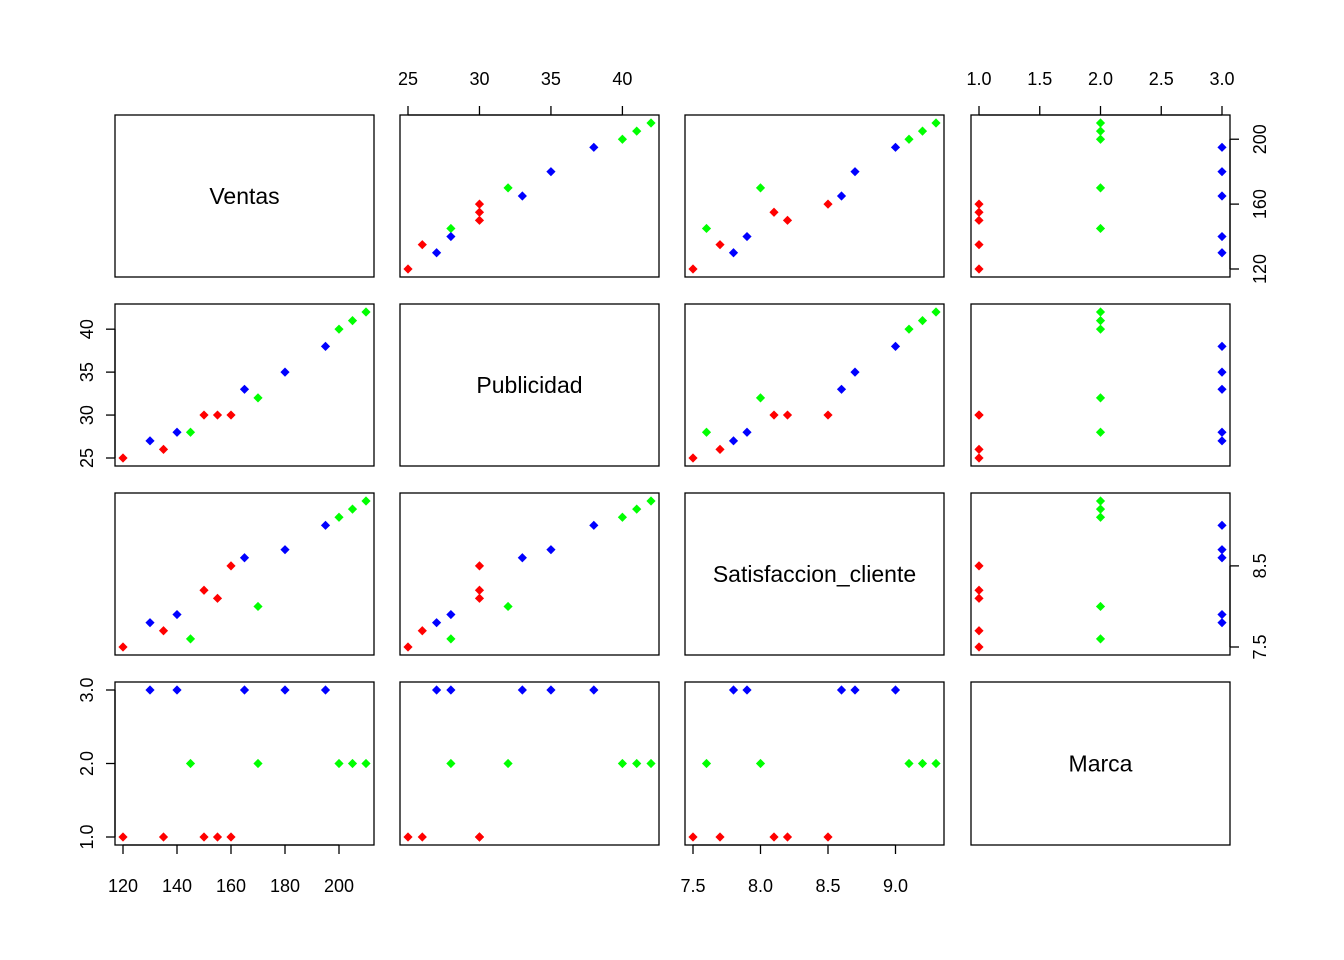 The width and height of the screenshot is (1344, 960). Describe the element at coordinates (1249, 606) in the screenshot. I see `y-axis-satisfaccion-cliente: 7.5 8.5` at that location.